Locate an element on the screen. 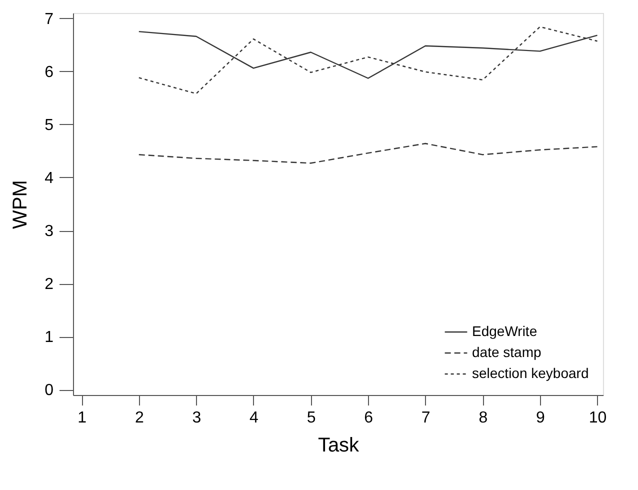 The width and height of the screenshot is (638, 490). x-axis-title: Task is located at coordinates (339, 445).